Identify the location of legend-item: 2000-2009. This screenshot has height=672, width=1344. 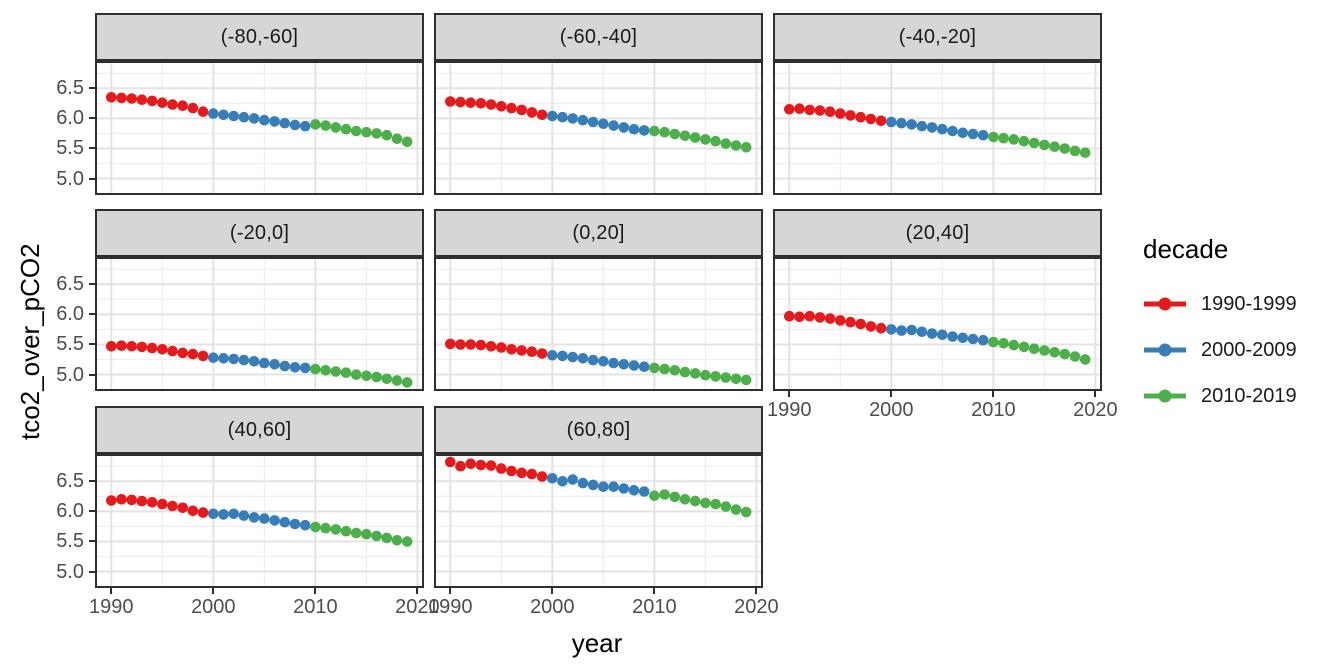
(1240, 350).